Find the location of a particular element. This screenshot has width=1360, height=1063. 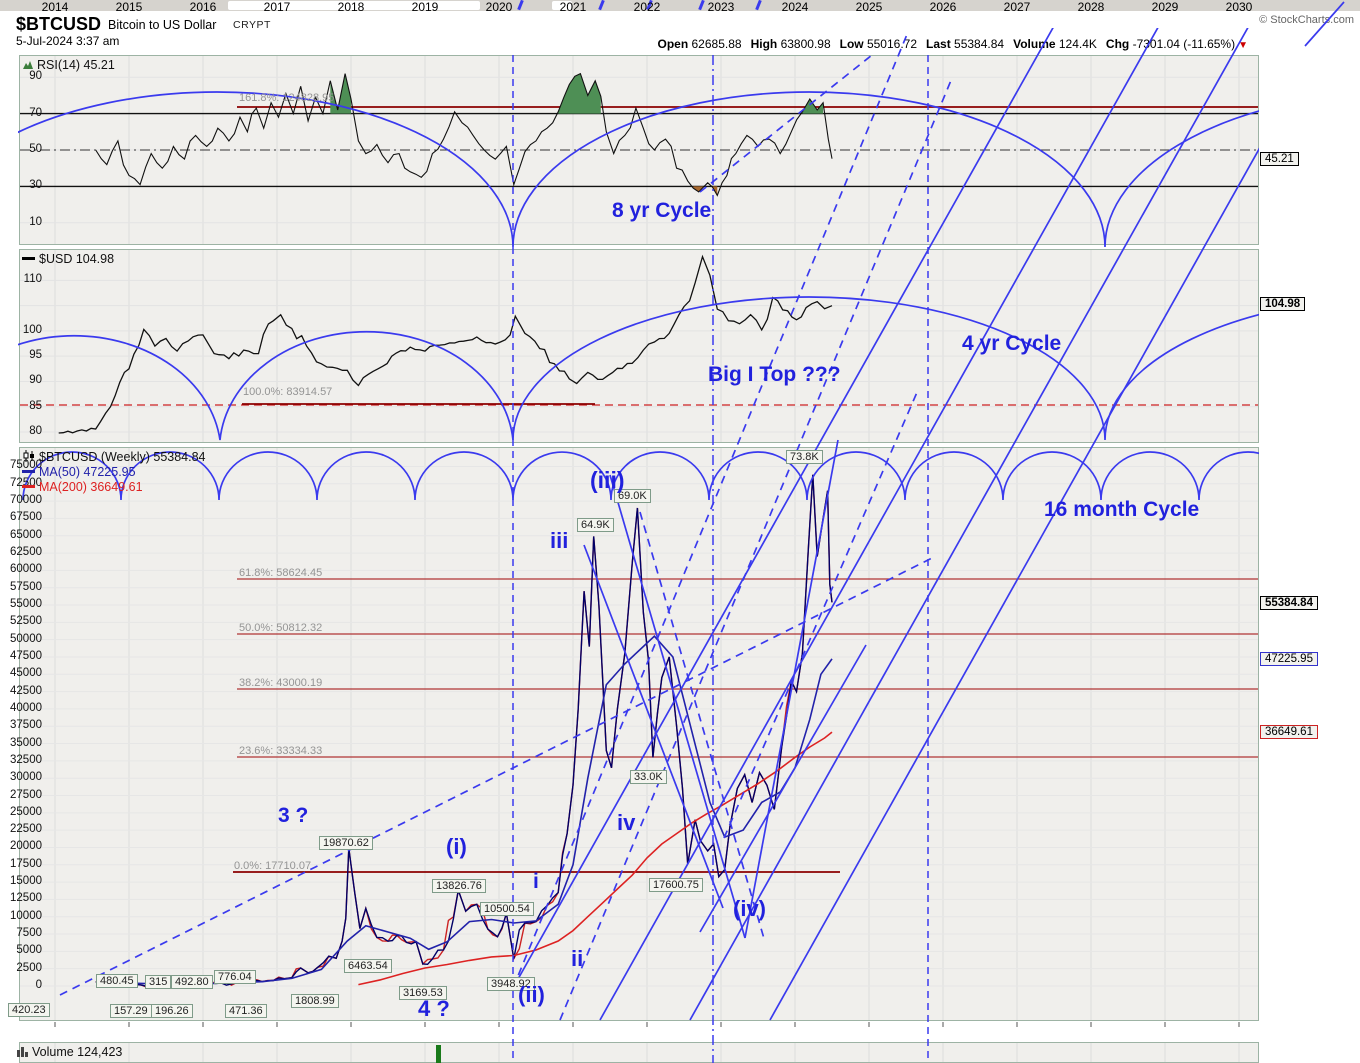

rsi-area-icon is located at coordinates (28, 65).